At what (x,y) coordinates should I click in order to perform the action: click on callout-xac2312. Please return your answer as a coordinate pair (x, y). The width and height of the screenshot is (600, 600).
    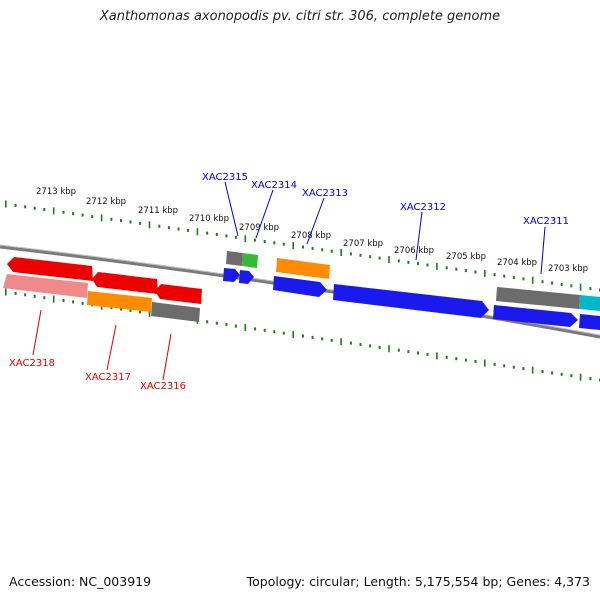
    Looking at the image, I should click on (419, 236).